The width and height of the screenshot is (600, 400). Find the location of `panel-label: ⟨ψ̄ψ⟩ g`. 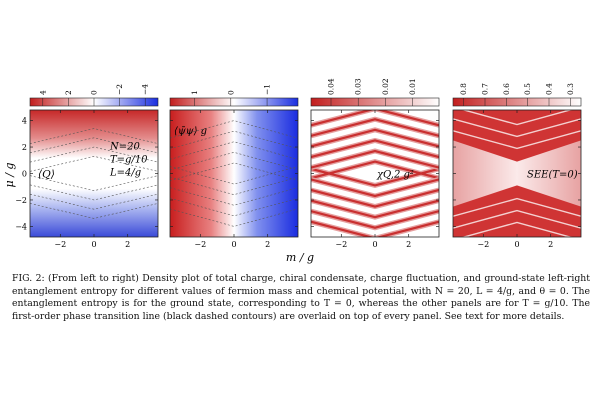

panel-label: ⟨ψ̄ψ⟩ g is located at coordinates (190, 131).